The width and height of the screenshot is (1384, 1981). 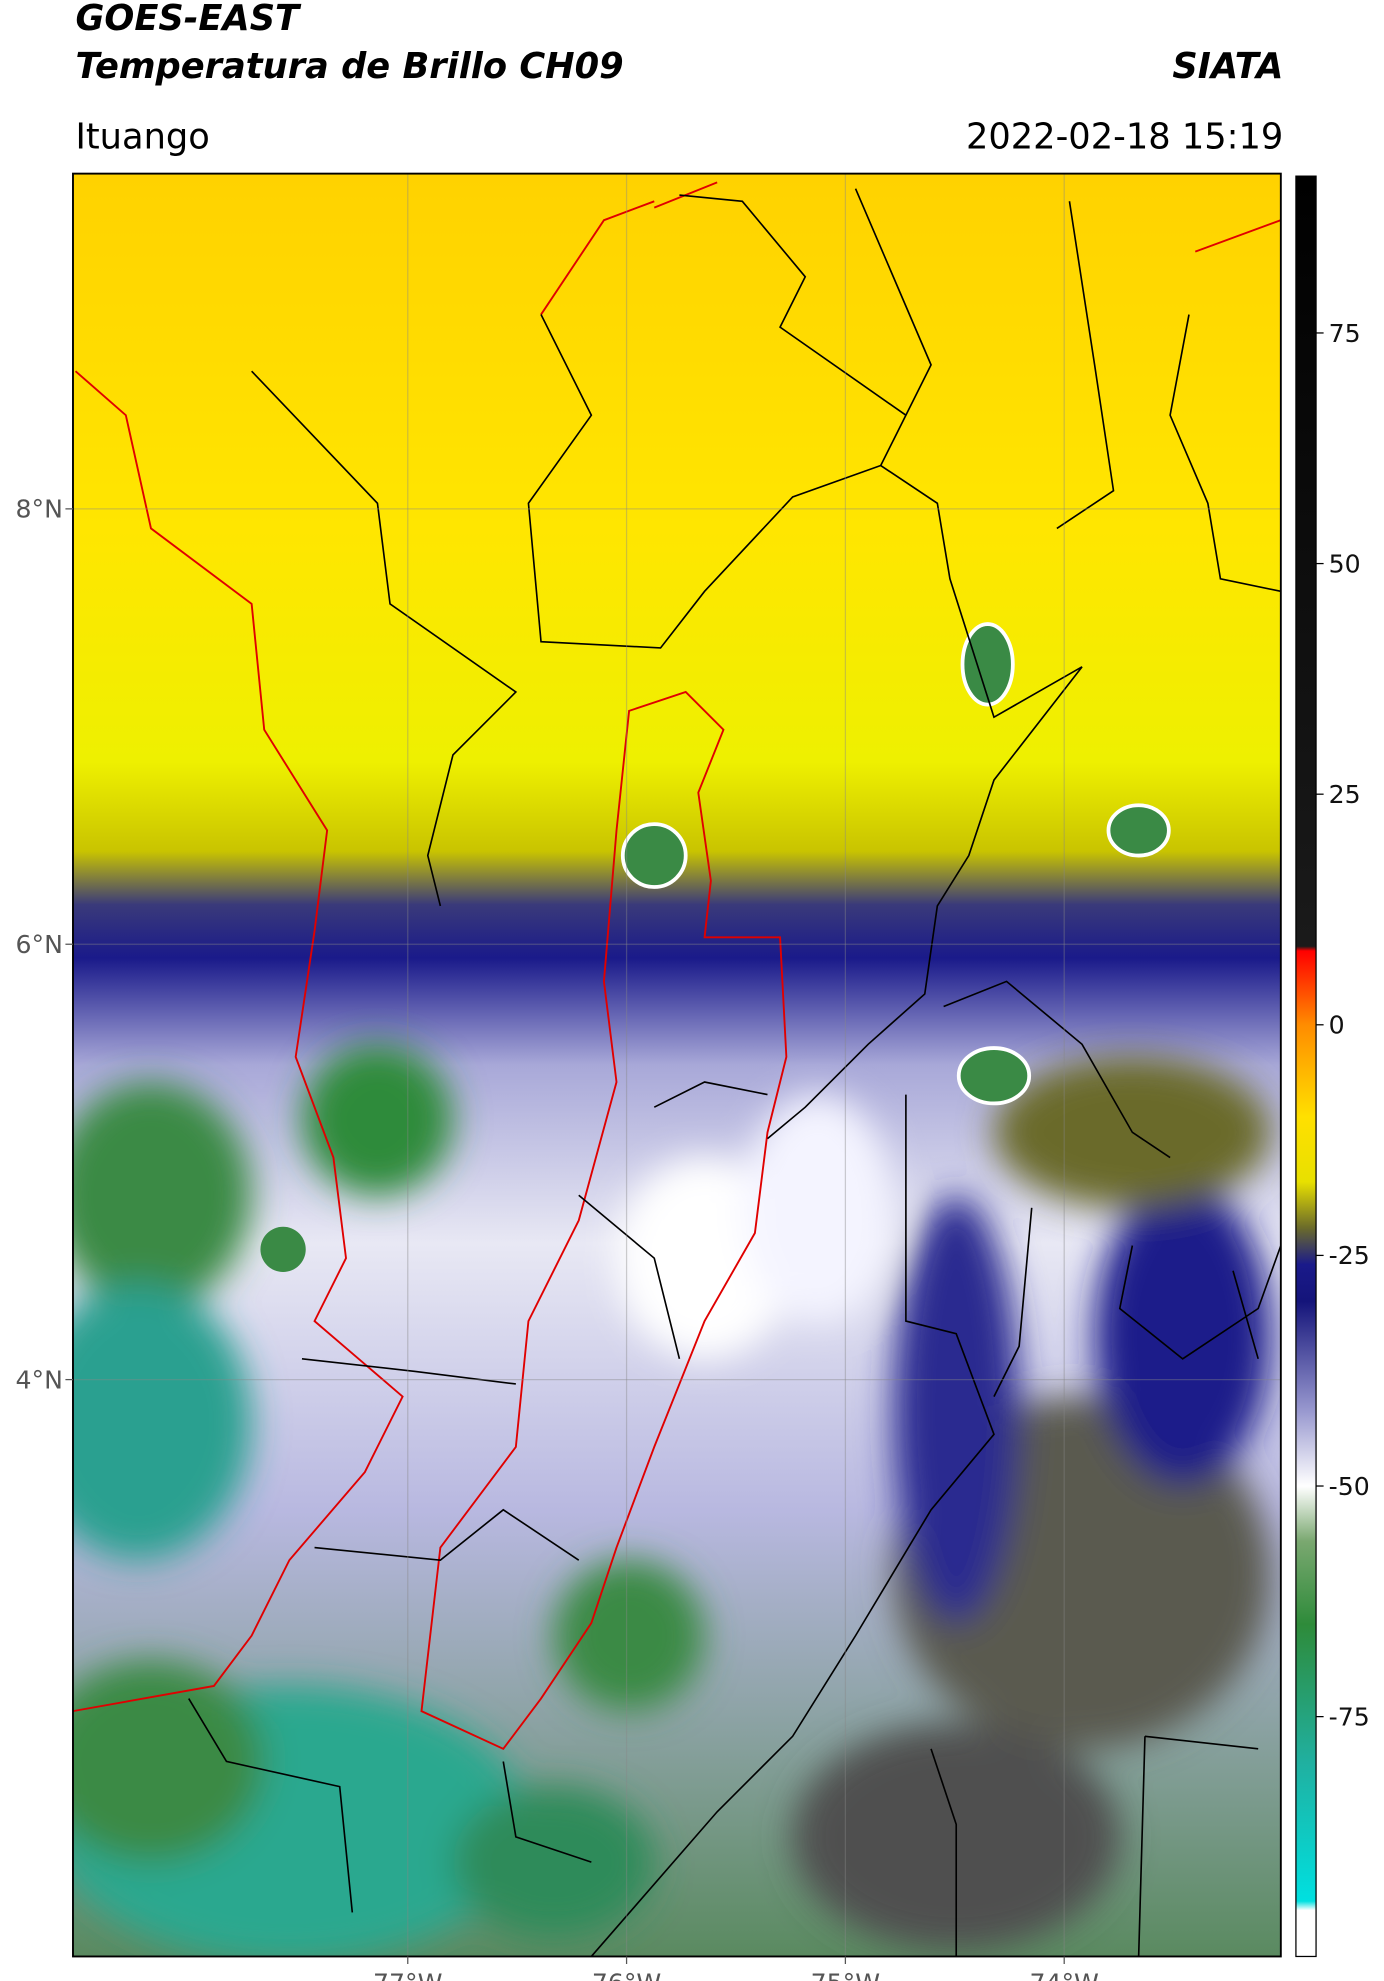 I want to click on x-tick-label: 76°W, so click(x=627, y=1975).